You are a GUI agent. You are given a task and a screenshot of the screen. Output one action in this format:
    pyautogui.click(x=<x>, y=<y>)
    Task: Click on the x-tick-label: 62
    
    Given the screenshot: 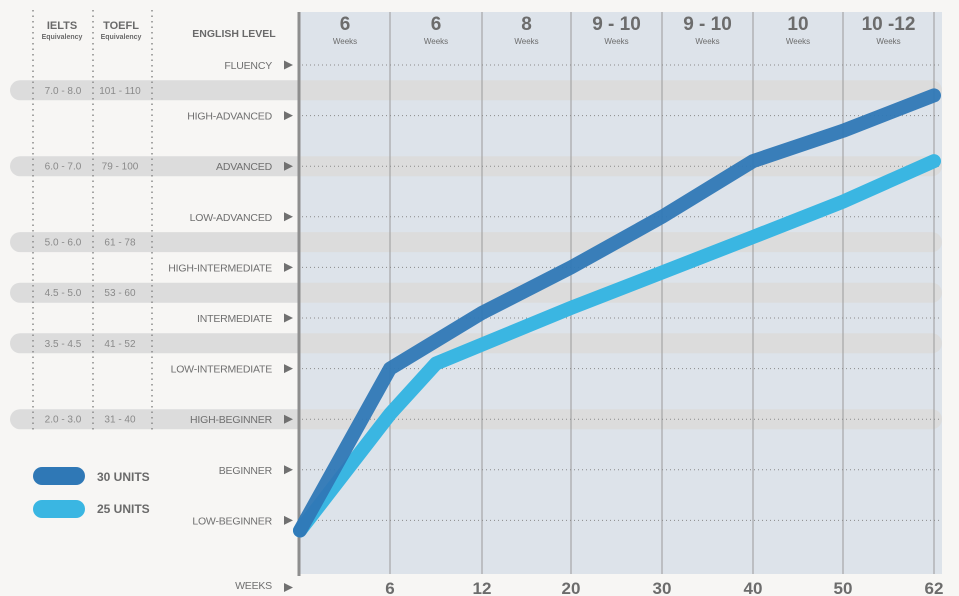 What is the action you would take?
    pyautogui.click(x=934, y=587)
    